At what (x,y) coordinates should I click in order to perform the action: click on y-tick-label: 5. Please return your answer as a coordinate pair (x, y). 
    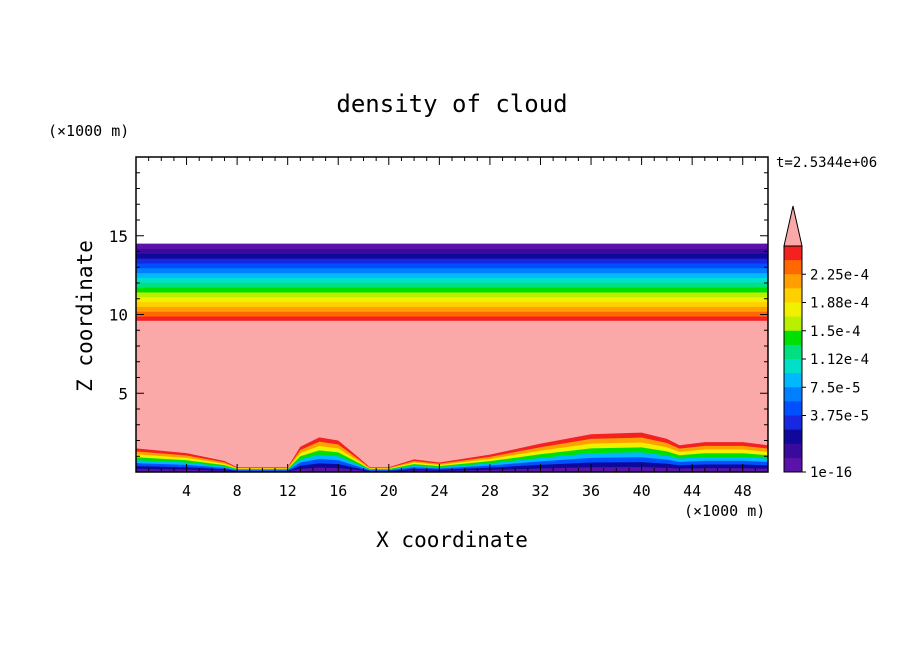
    Looking at the image, I should click on (123, 393).